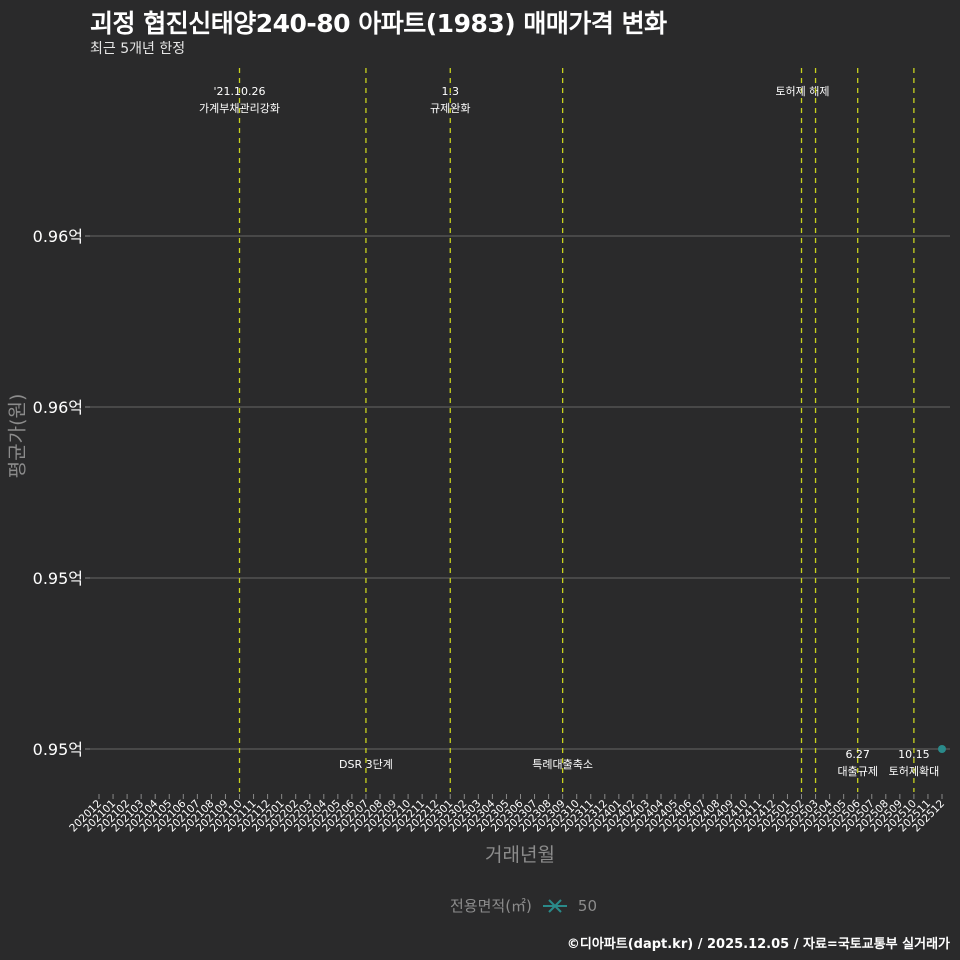 The image size is (960, 960). I want to click on y-axis-ticks: 0.96억 0.96억 0.95억 0.95억, so click(61, 493).